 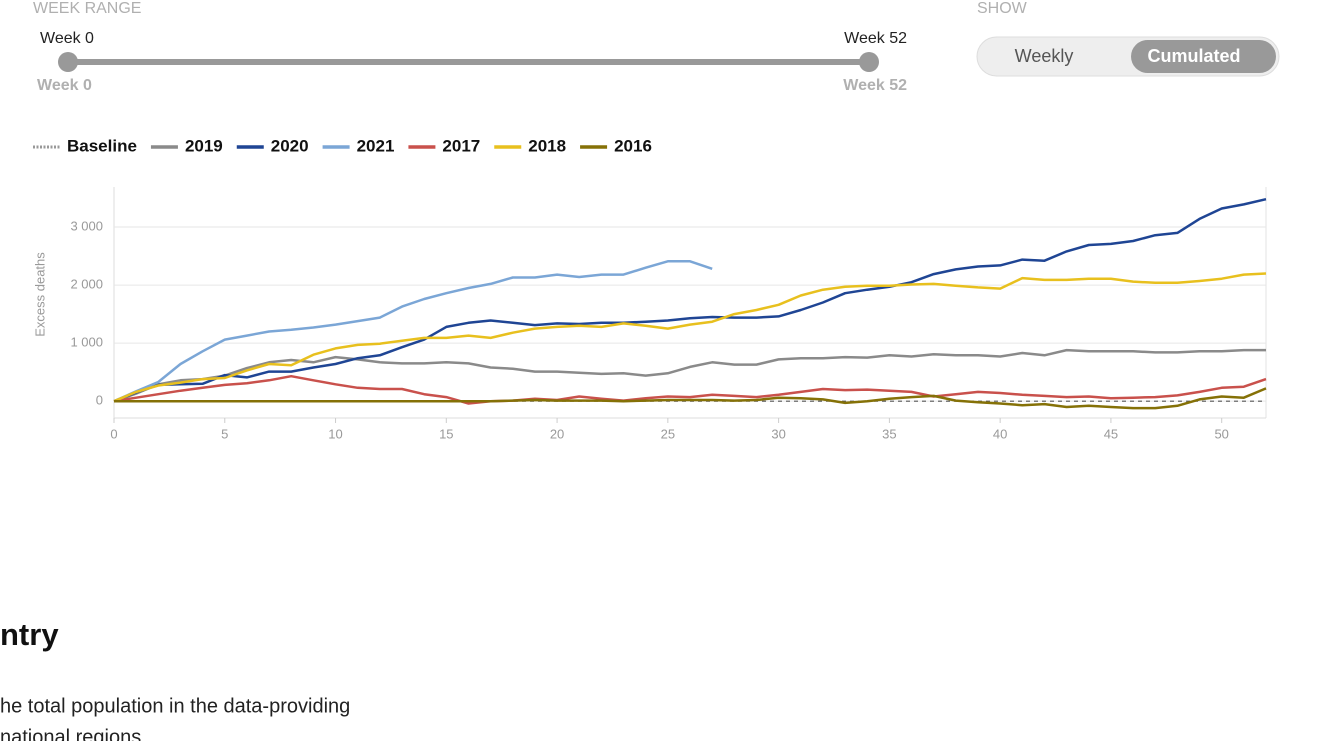 I want to click on x-tick-label: 20, so click(x=557, y=433).